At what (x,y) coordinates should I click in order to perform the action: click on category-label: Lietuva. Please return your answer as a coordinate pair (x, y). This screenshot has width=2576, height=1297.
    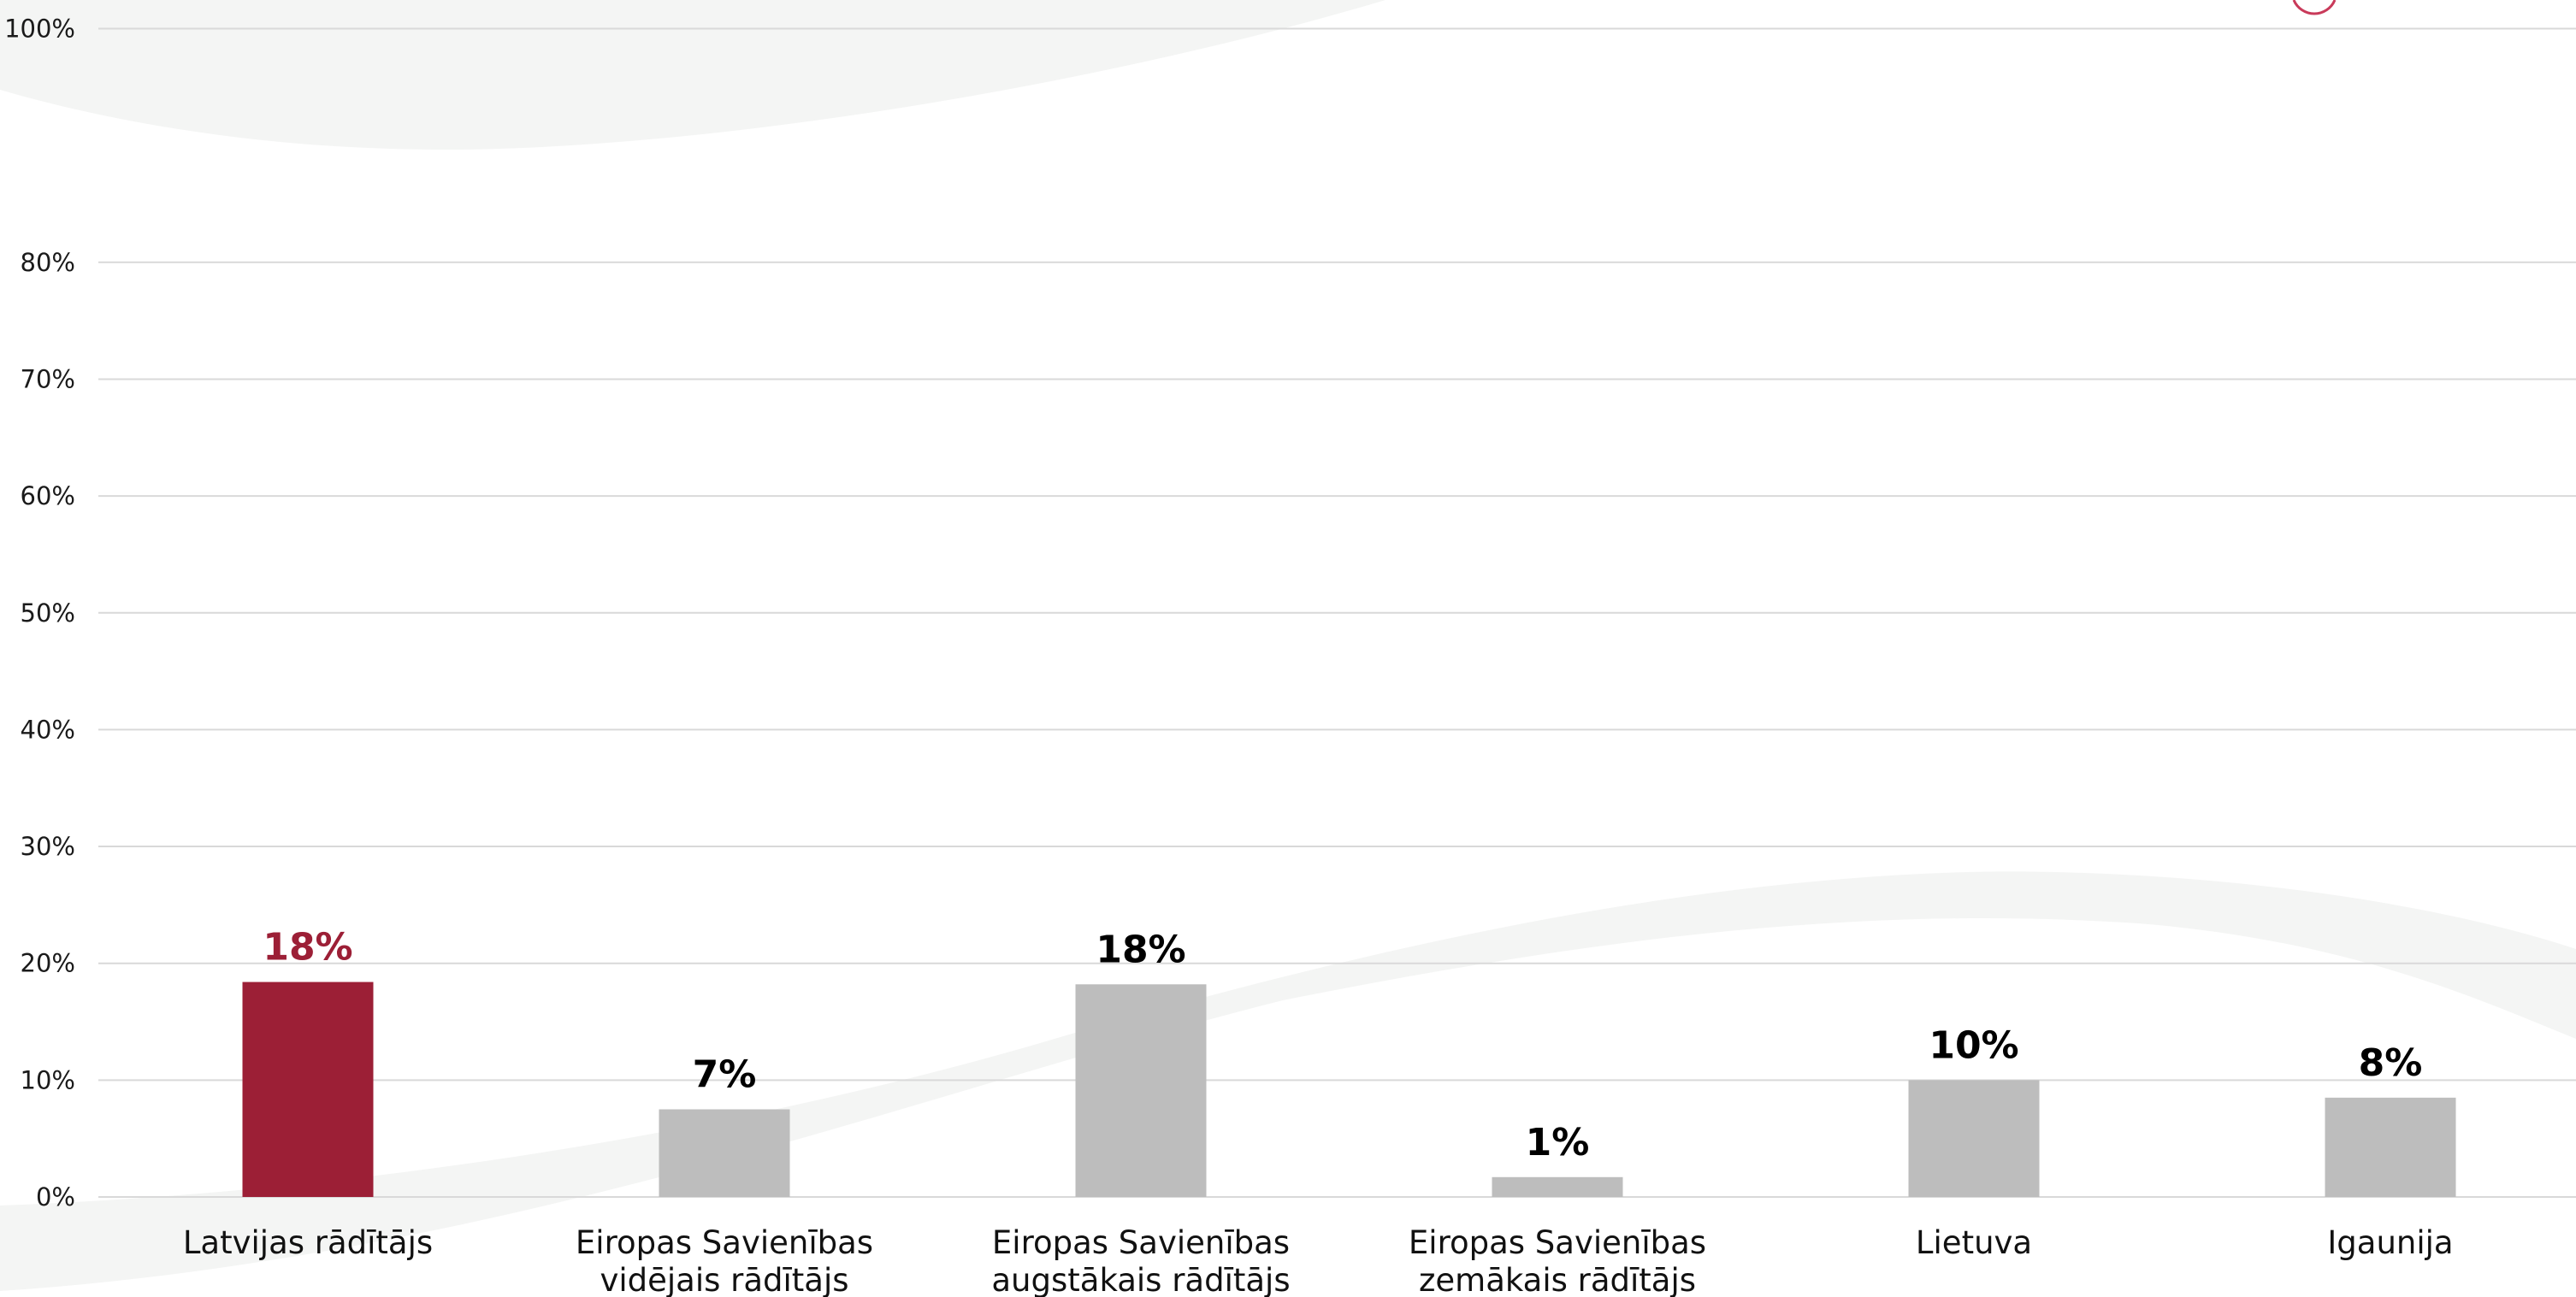
    Looking at the image, I should click on (1974, 1243).